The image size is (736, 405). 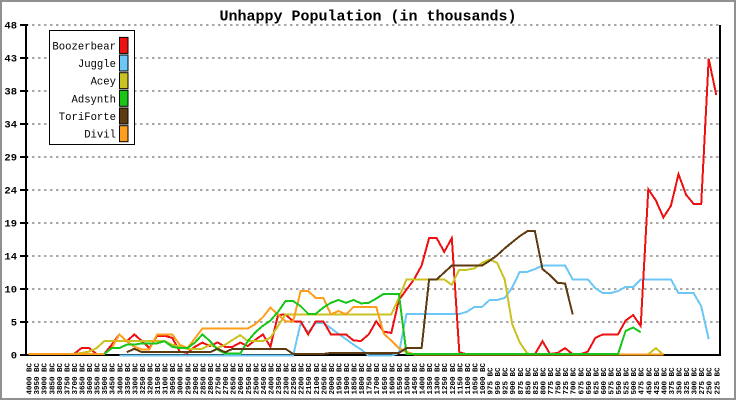 What do you see at coordinates (97, 65) in the screenshot?
I see `svg-text: Juggle` at bounding box center [97, 65].